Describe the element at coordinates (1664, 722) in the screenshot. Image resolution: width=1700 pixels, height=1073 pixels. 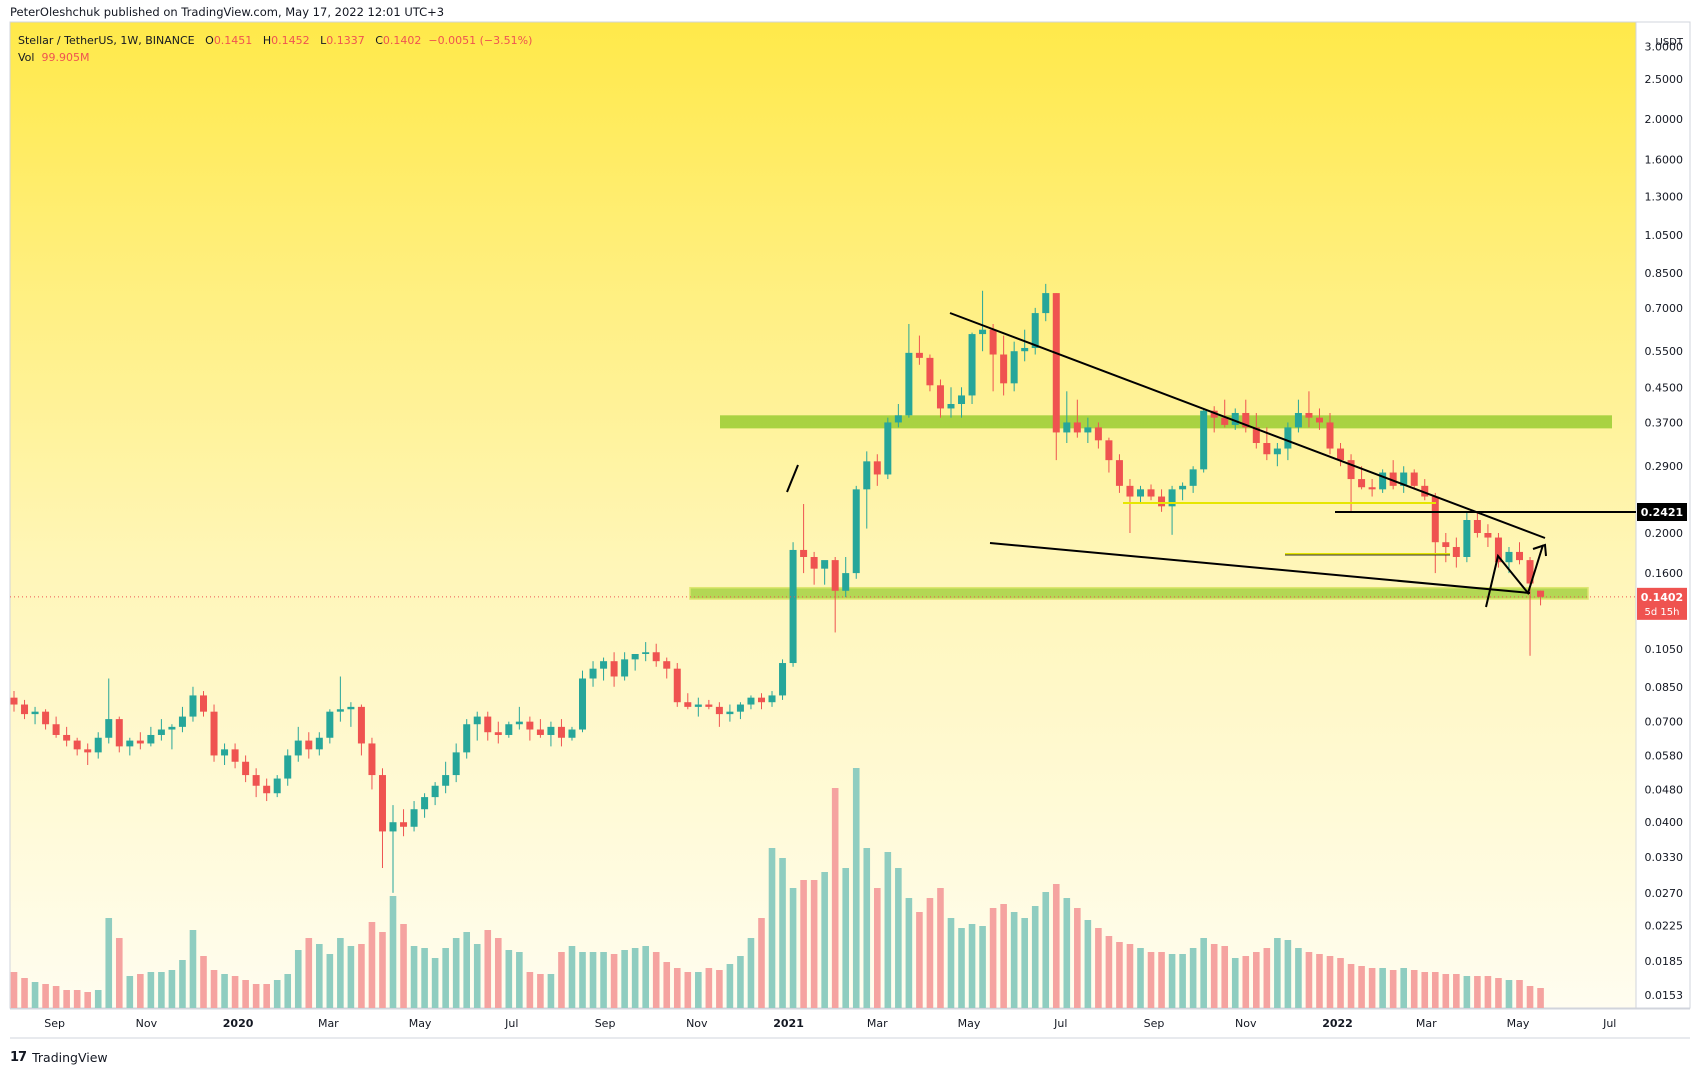
I see `price-tick-label: 0.0700` at that location.